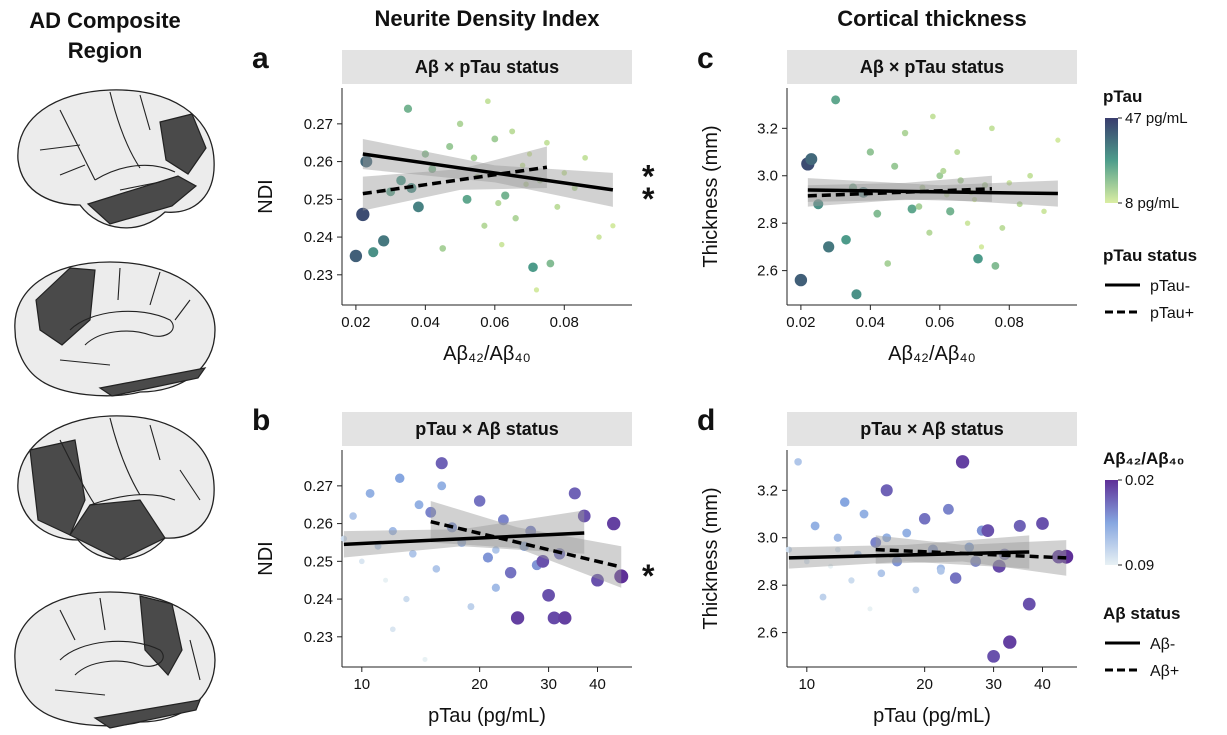 This screenshot has height=735, width=1227. Describe the element at coordinates (870, 322) in the screenshot. I see `x-tick-label: 0.04` at that location.